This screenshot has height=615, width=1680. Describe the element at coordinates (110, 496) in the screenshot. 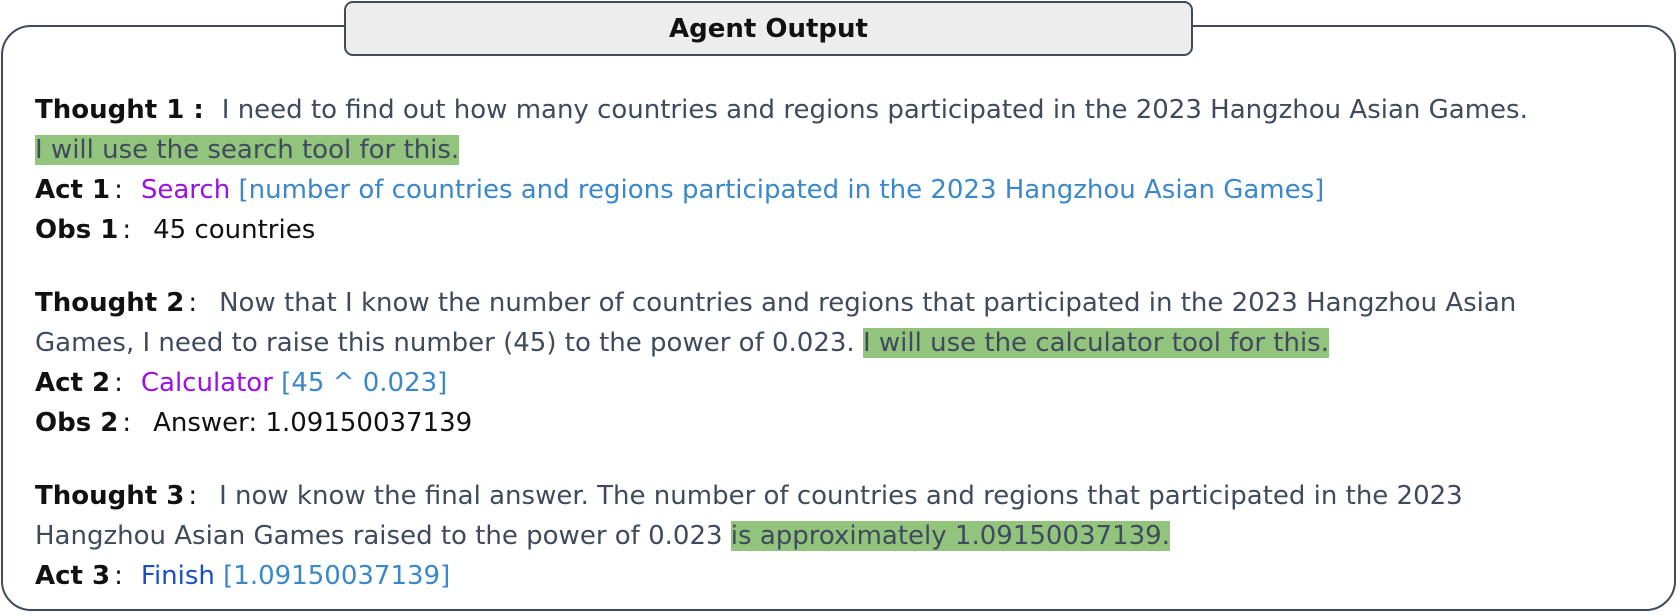

I see `thought-3-label: Thought 3` at that location.